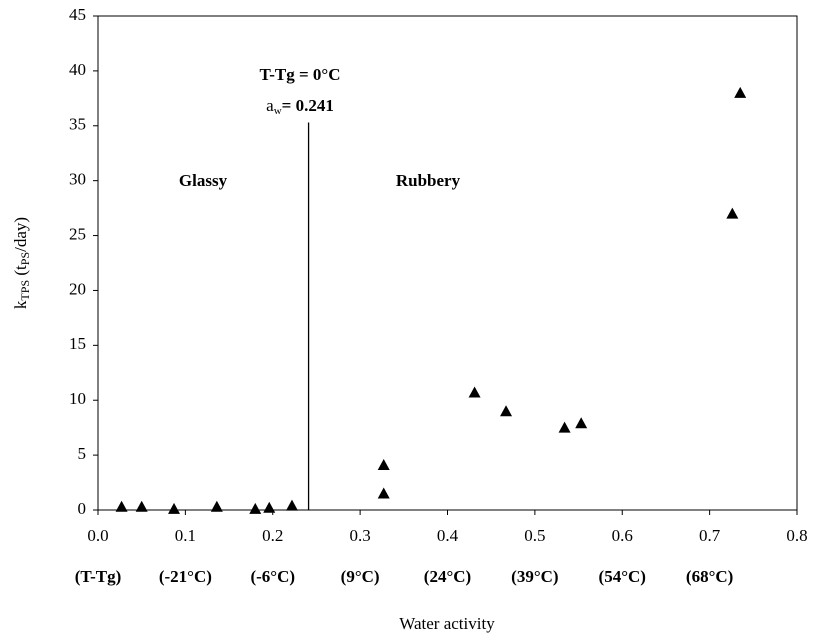 The image size is (816, 641). Describe the element at coordinates (272, 535) in the screenshot. I see `x-tick-label: 0.2` at that location.